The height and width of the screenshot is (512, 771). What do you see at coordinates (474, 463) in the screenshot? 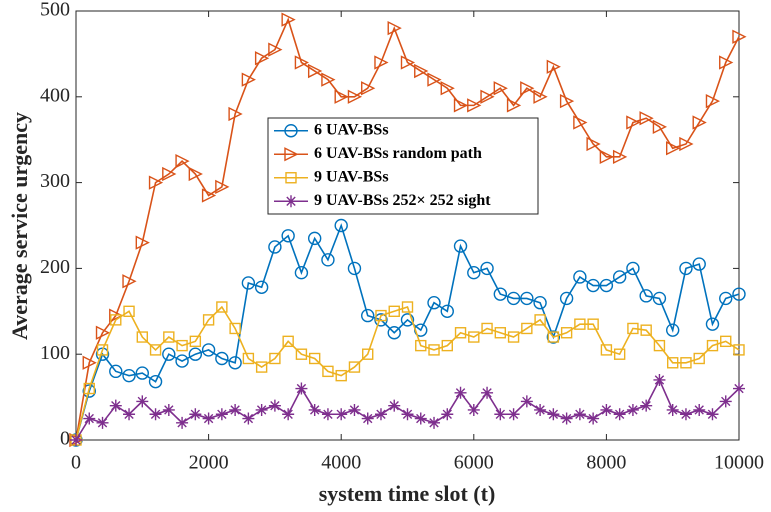
I see `x-tick-label: 6000` at bounding box center [474, 463].